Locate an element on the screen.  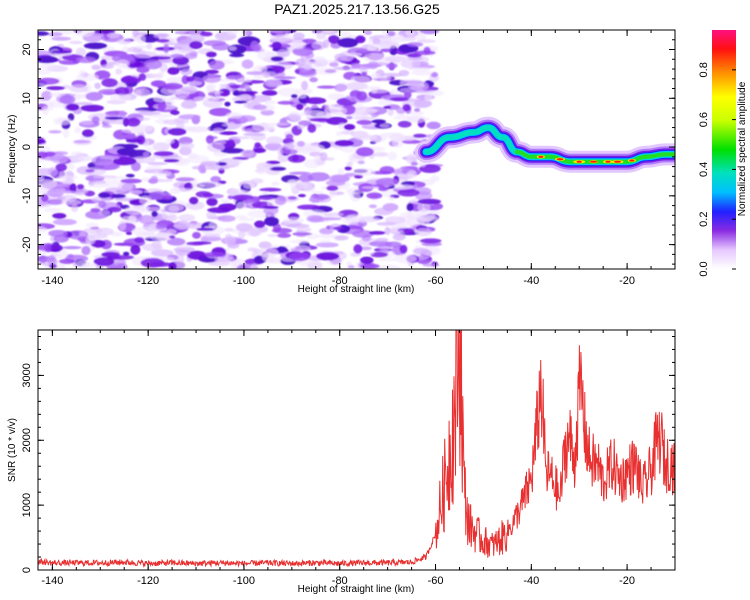
chart-title: PAZ1.2025.217.13.56.G25 is located at coordinates (357, 9).